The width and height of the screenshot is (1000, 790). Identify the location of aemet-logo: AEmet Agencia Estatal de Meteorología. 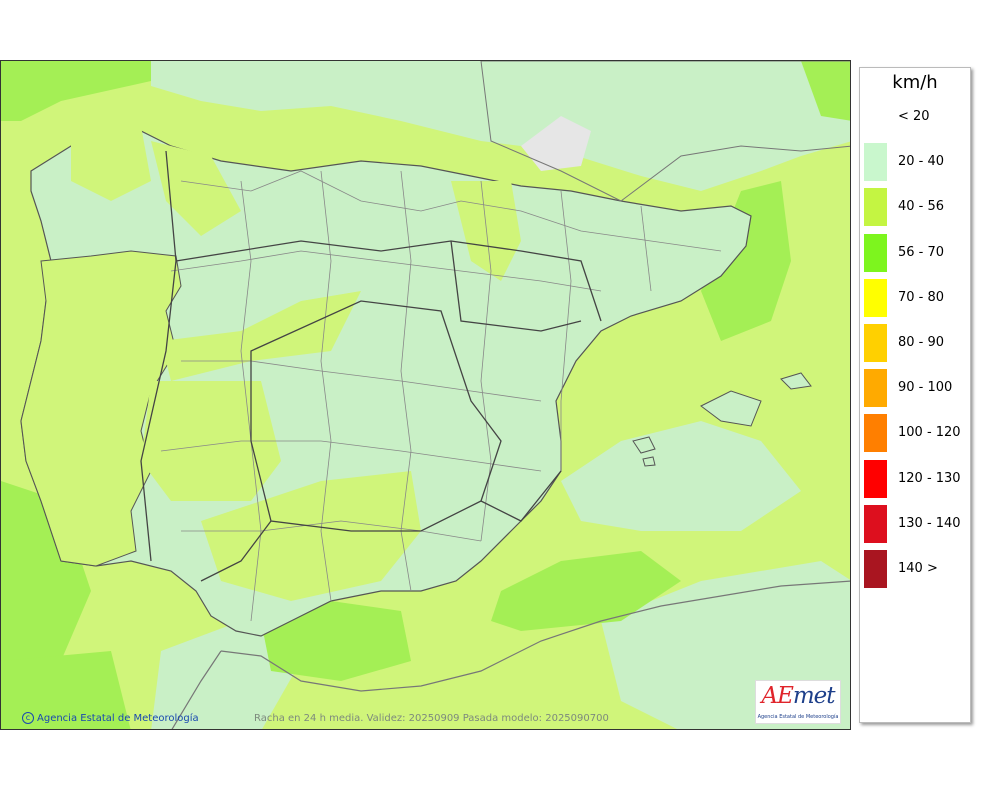
(798, 702).